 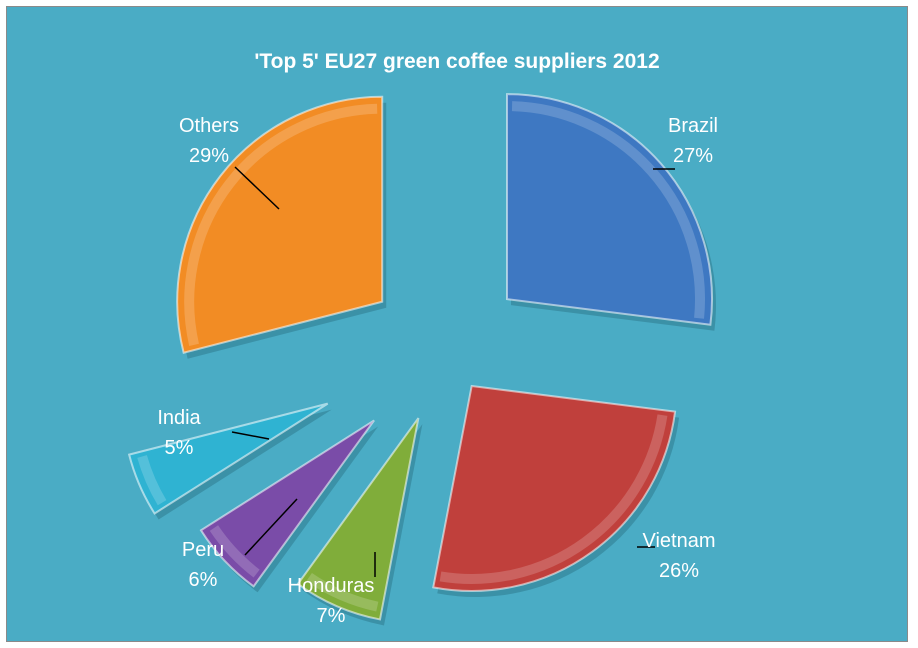 I want to click on pie-slice-brazil, so click(x=609, y=209).